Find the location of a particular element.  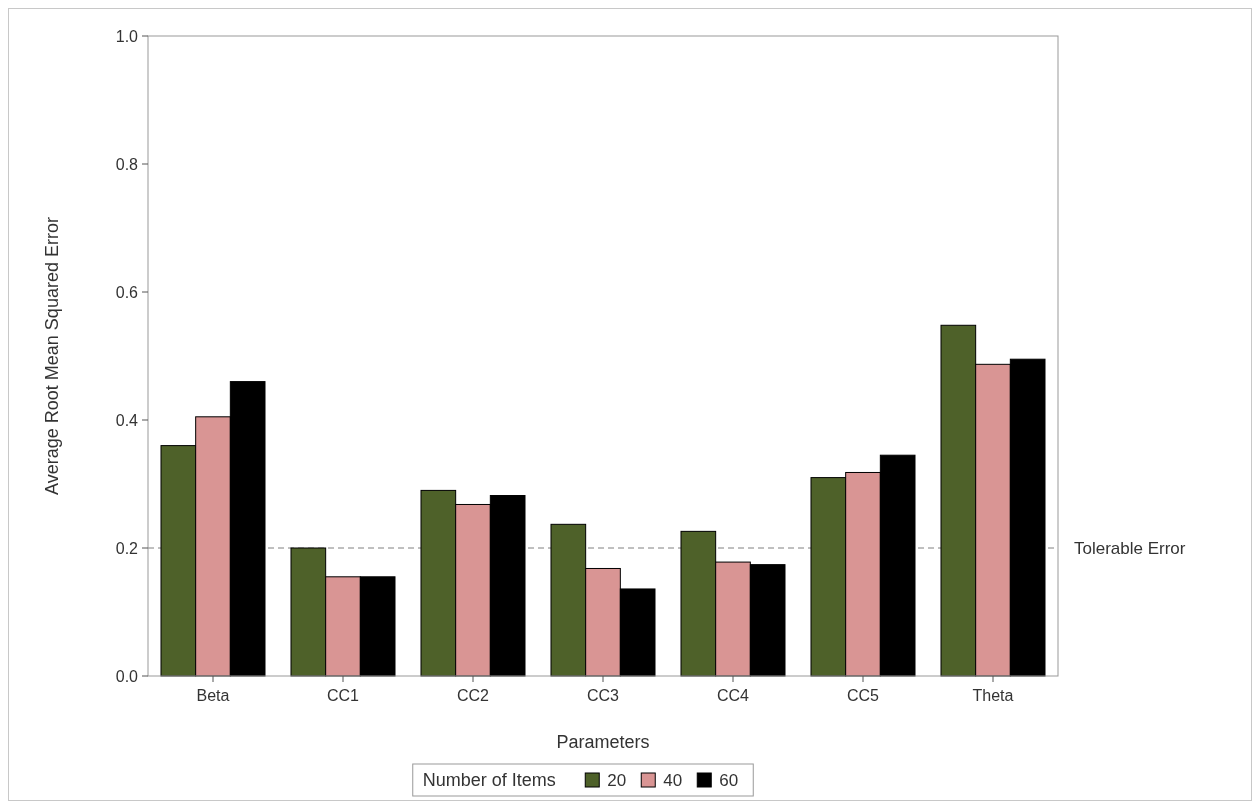

legend-label: 20 is located at coordinates (617, 780).